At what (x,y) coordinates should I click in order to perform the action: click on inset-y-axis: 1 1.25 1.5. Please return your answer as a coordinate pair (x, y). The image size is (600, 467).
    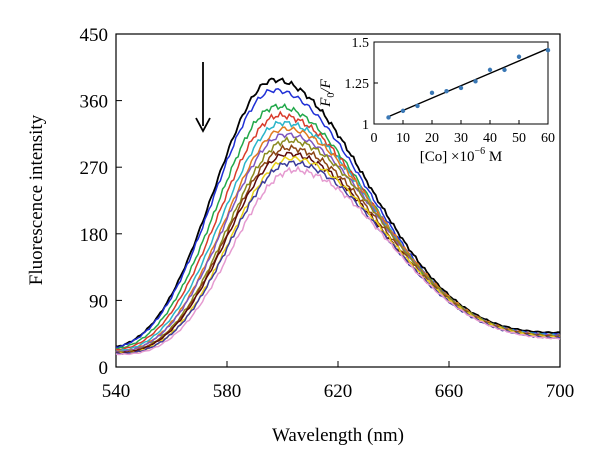
    Looking at the image, I should click on (361, 84).